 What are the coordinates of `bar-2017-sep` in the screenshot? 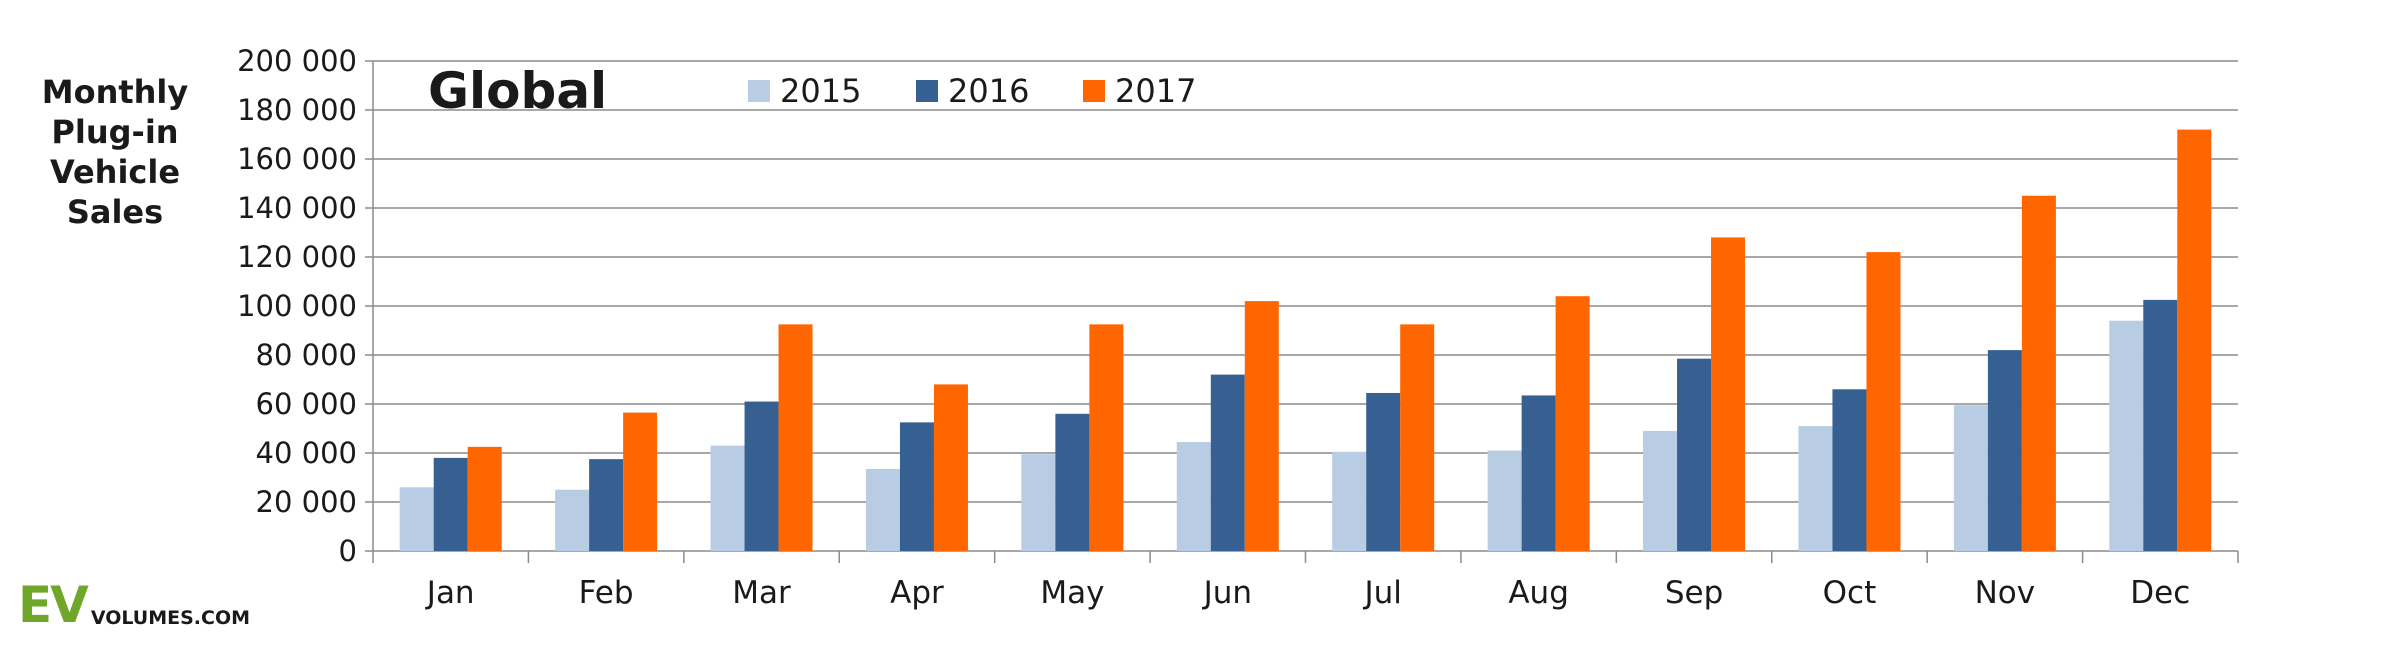 It's located at (1728, 394).